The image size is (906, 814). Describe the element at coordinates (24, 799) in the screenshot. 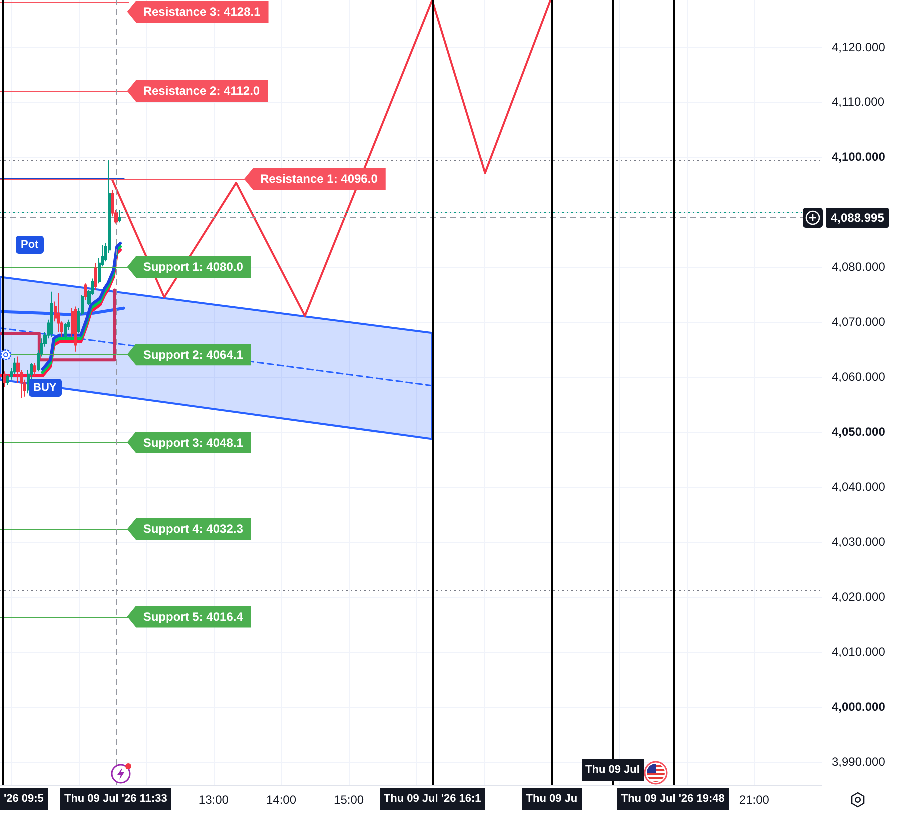

I see `ref-line-label: '26 09:5` at that location.